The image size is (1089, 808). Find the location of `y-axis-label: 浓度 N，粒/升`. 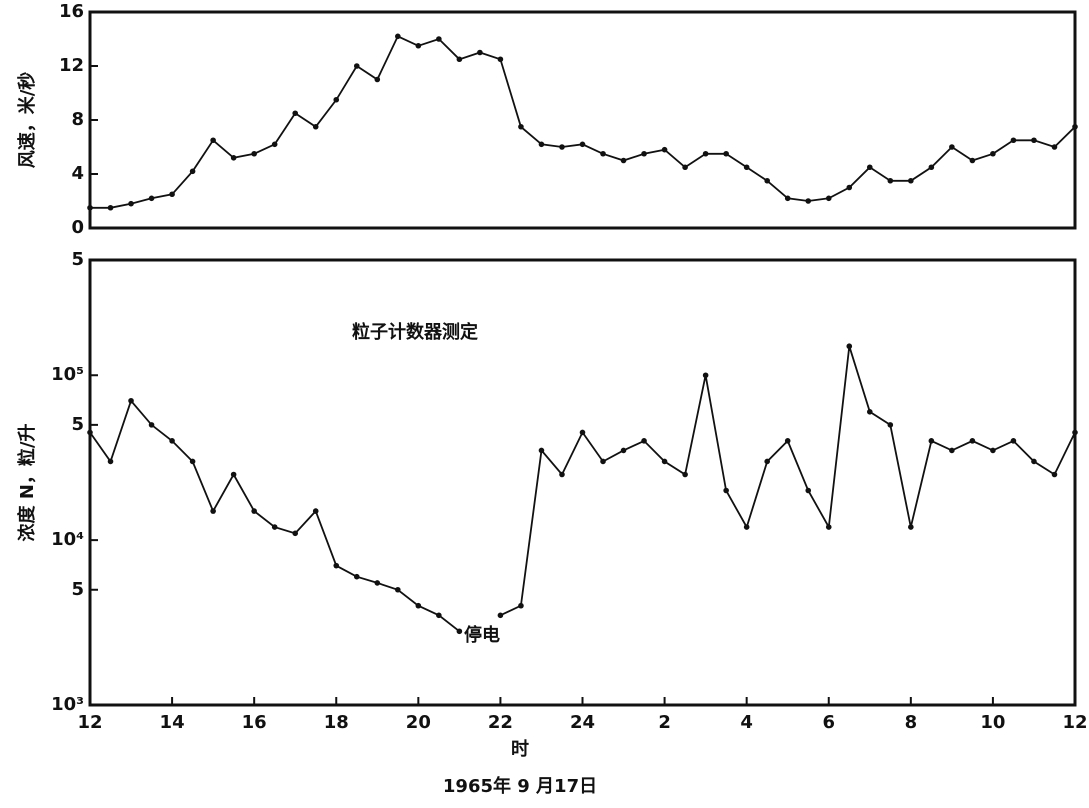

y-axis-label: 浓度 N，粒/升 is located at coordinates (27, 483).